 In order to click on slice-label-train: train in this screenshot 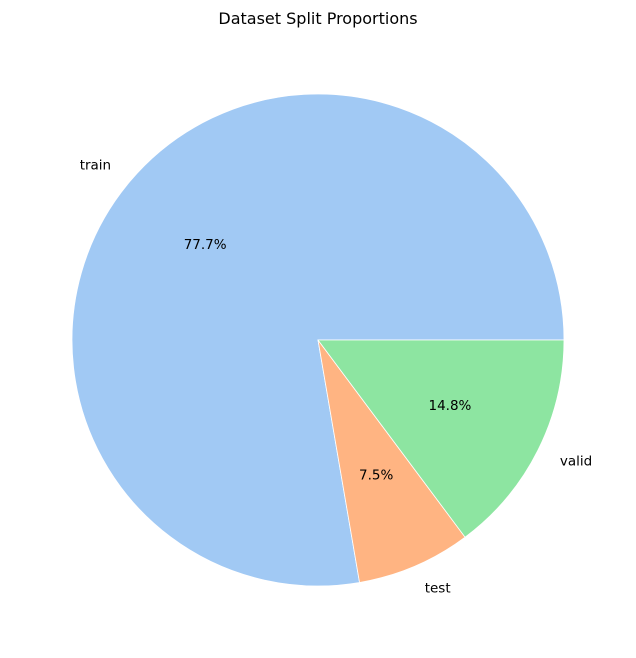, I will do `click(95, 166)`.